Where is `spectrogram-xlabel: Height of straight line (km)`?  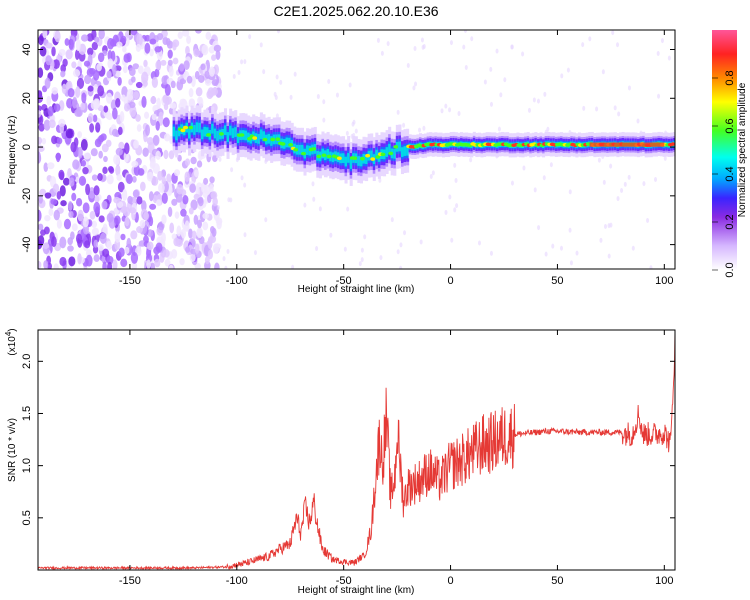
spectrogram-xlabel: Height of straight line (km) is located at coordinates (356, 289).